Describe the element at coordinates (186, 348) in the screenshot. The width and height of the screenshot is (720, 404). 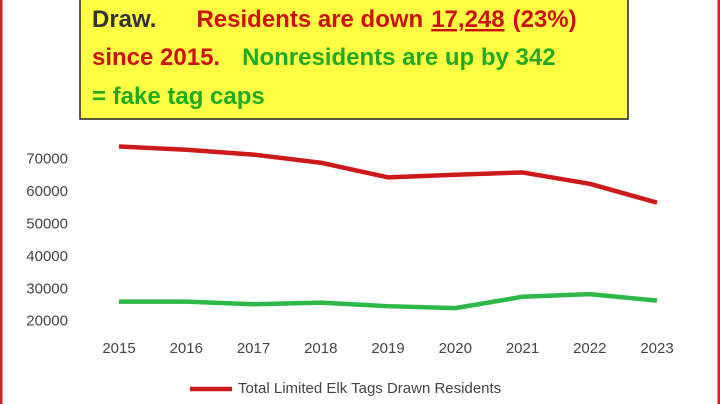
I see `x-tick-label: 2016` at that location.